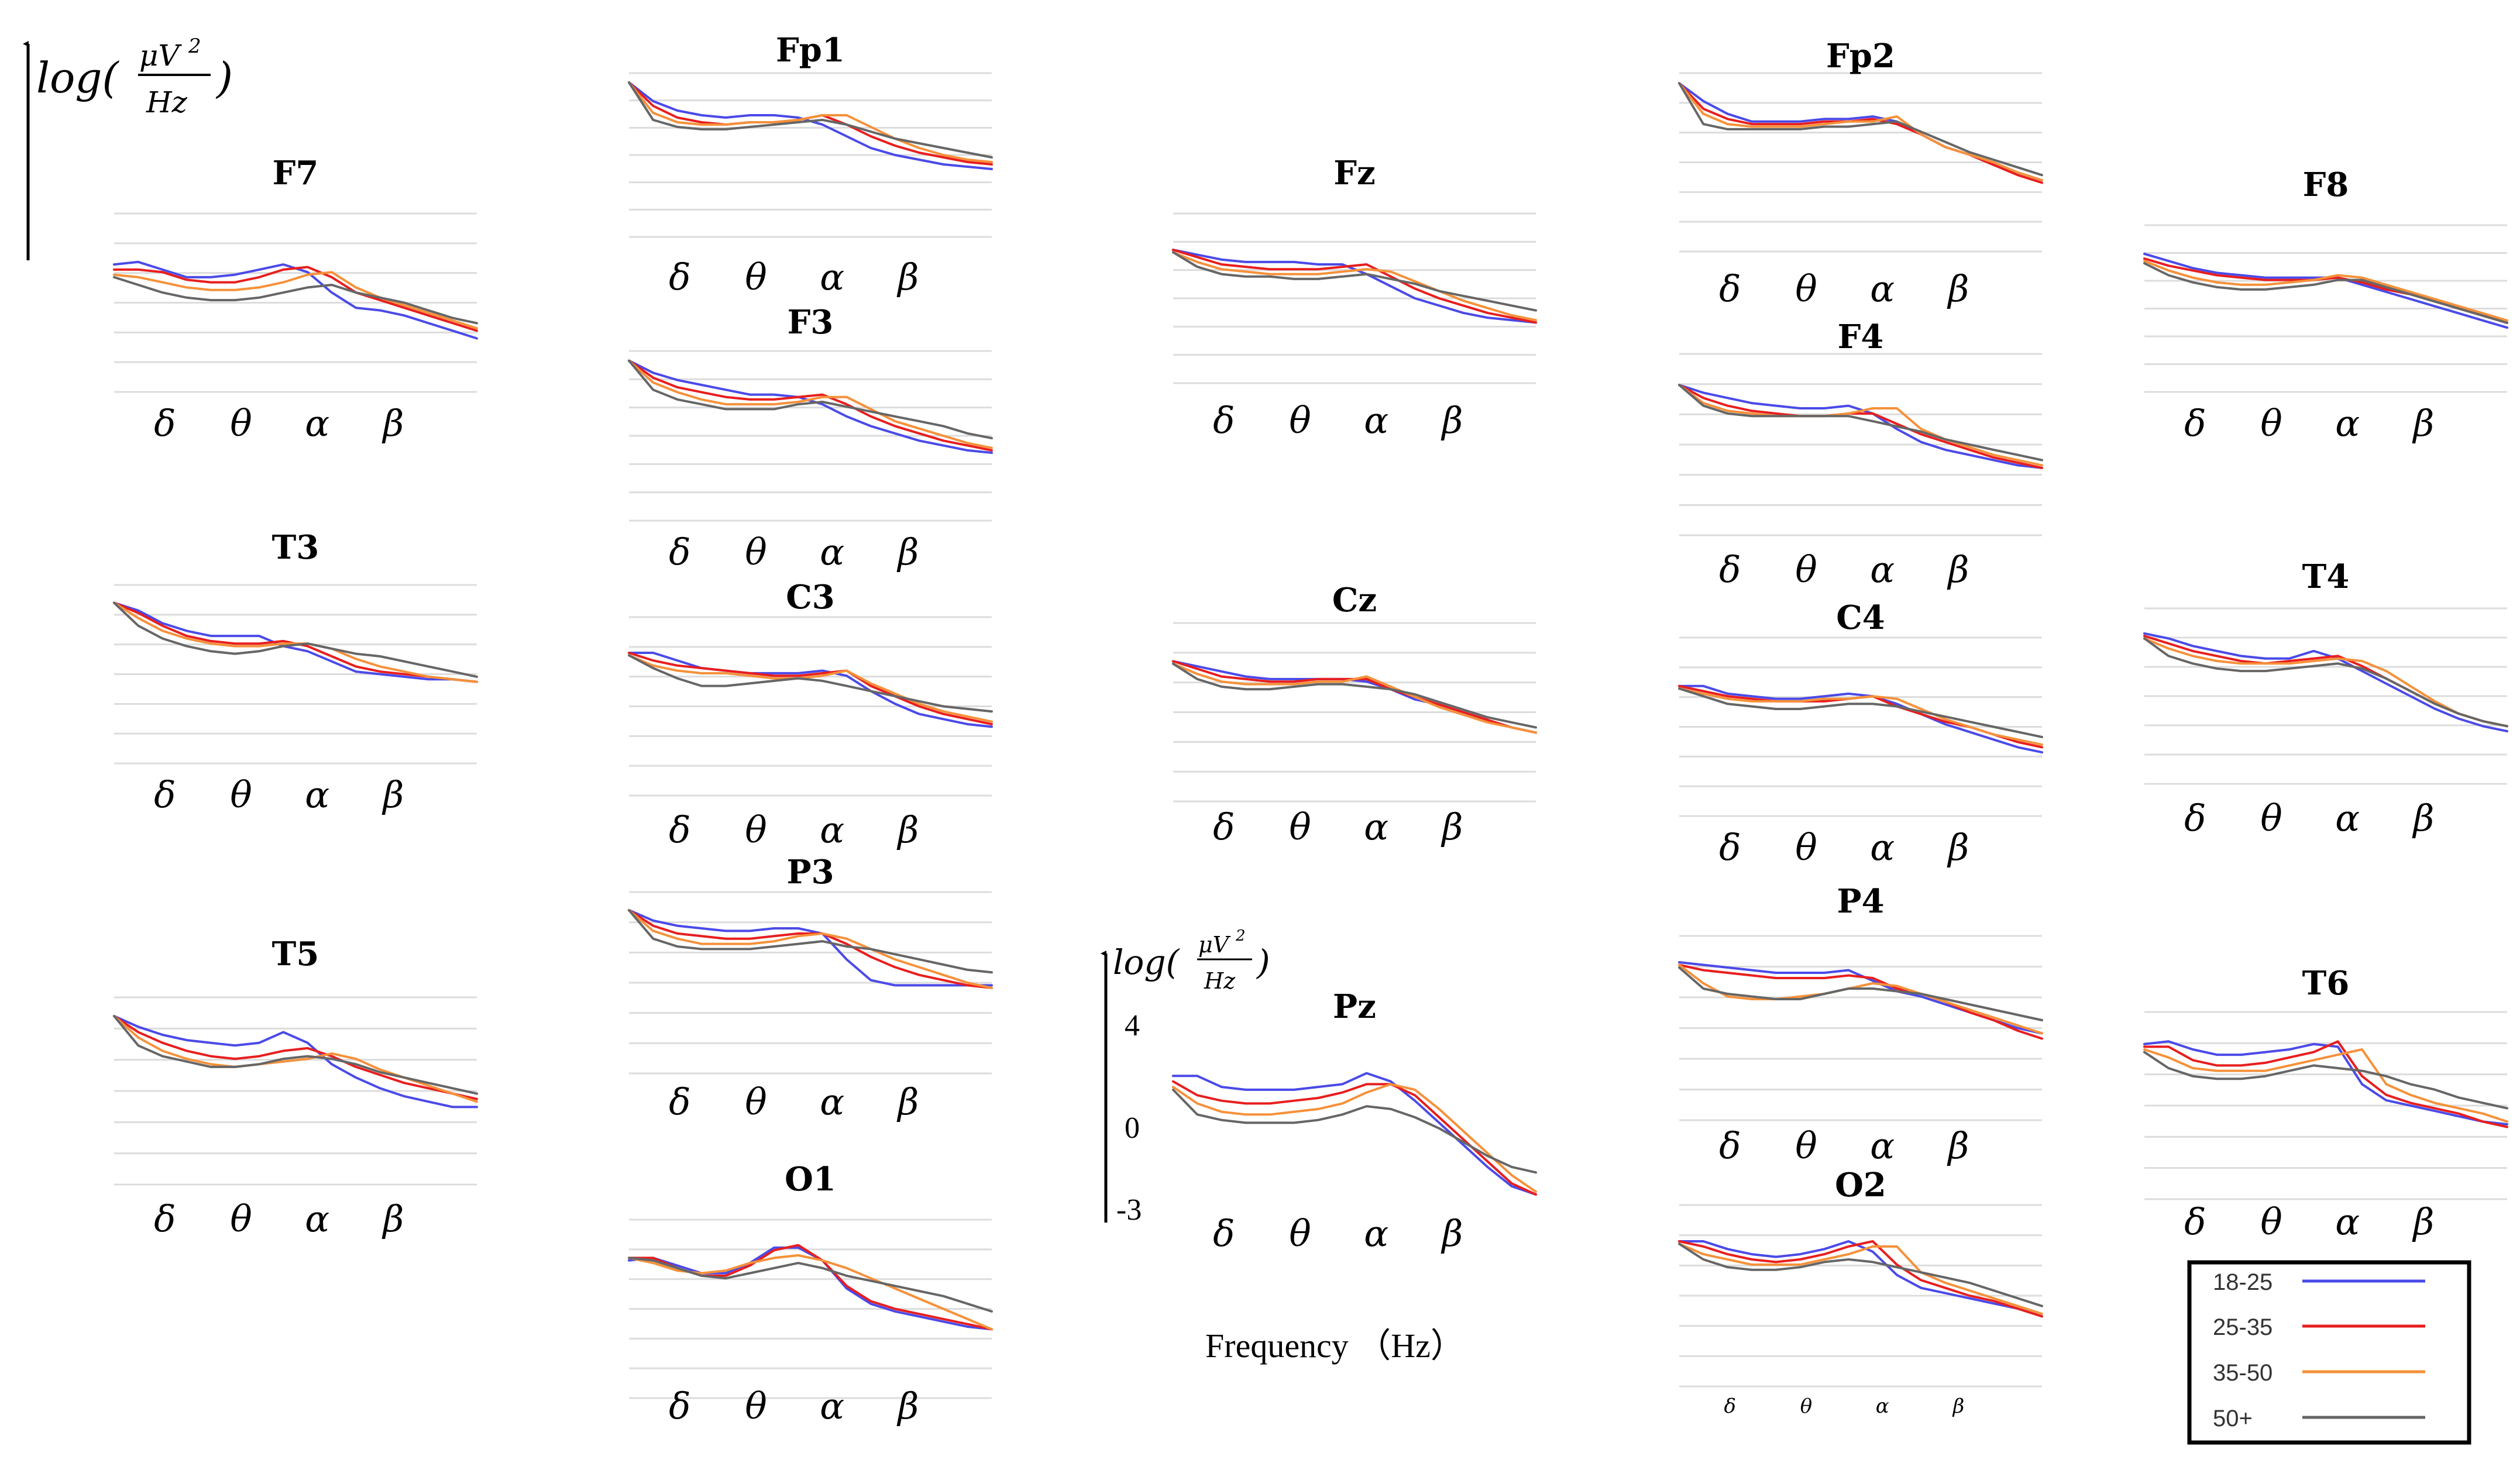 Image resolution: width=2520 pixels, height=1463 pixels. I want to click on legend-label-35-50: 35-50, so click(2243, 1373).